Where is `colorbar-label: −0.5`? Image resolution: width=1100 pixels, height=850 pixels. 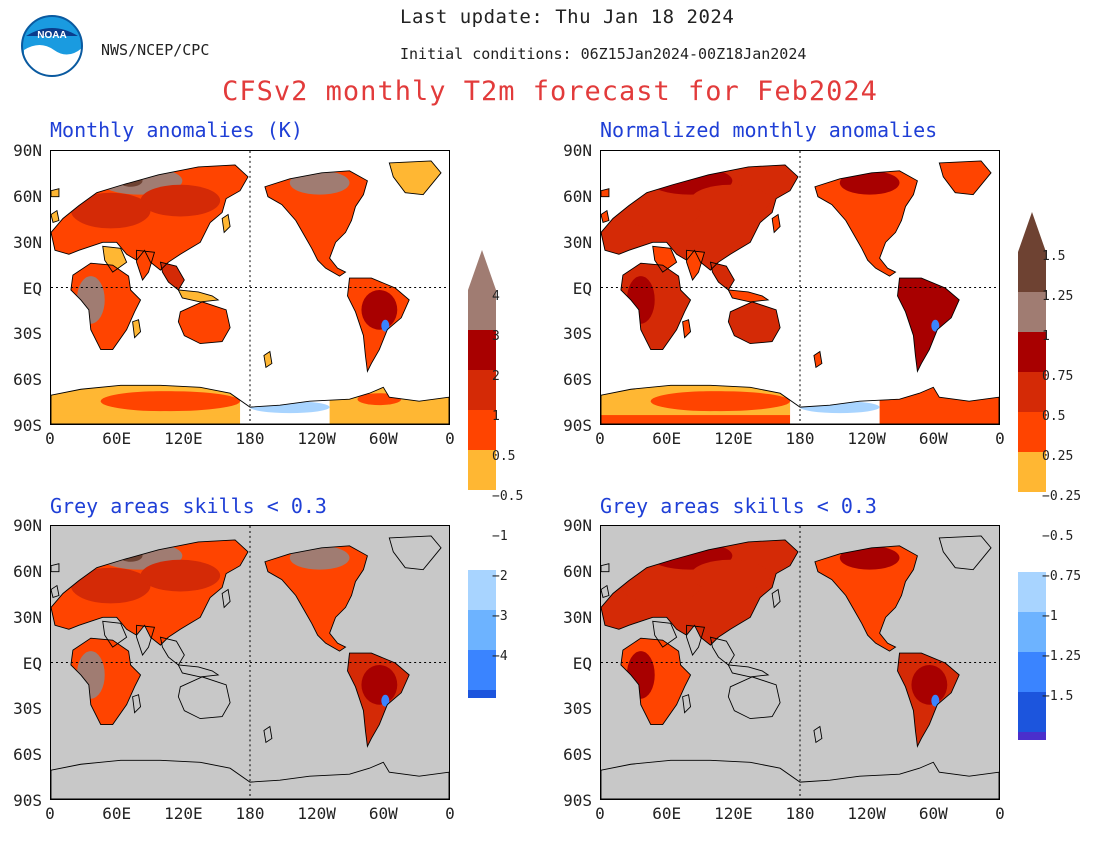 colorbar-label: −0.5 is located at coordinates (508, 496).